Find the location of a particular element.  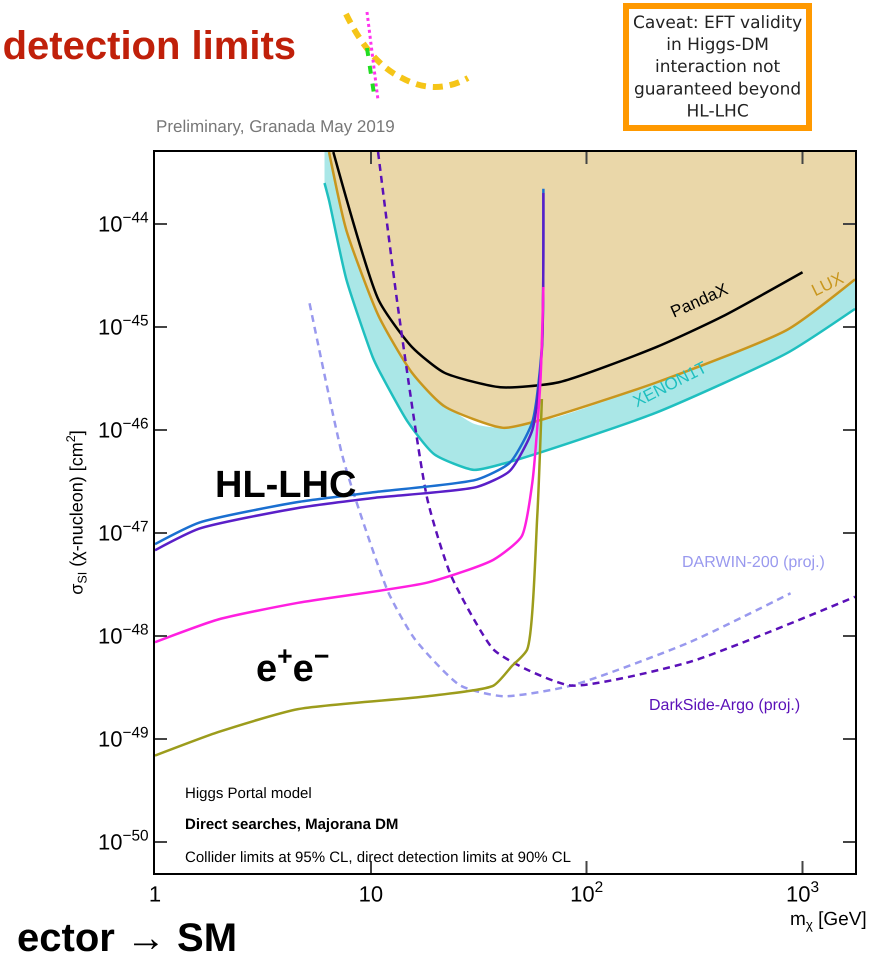

y-tick-label: 10$^{−44}$ is located at coordinates (124, 223).